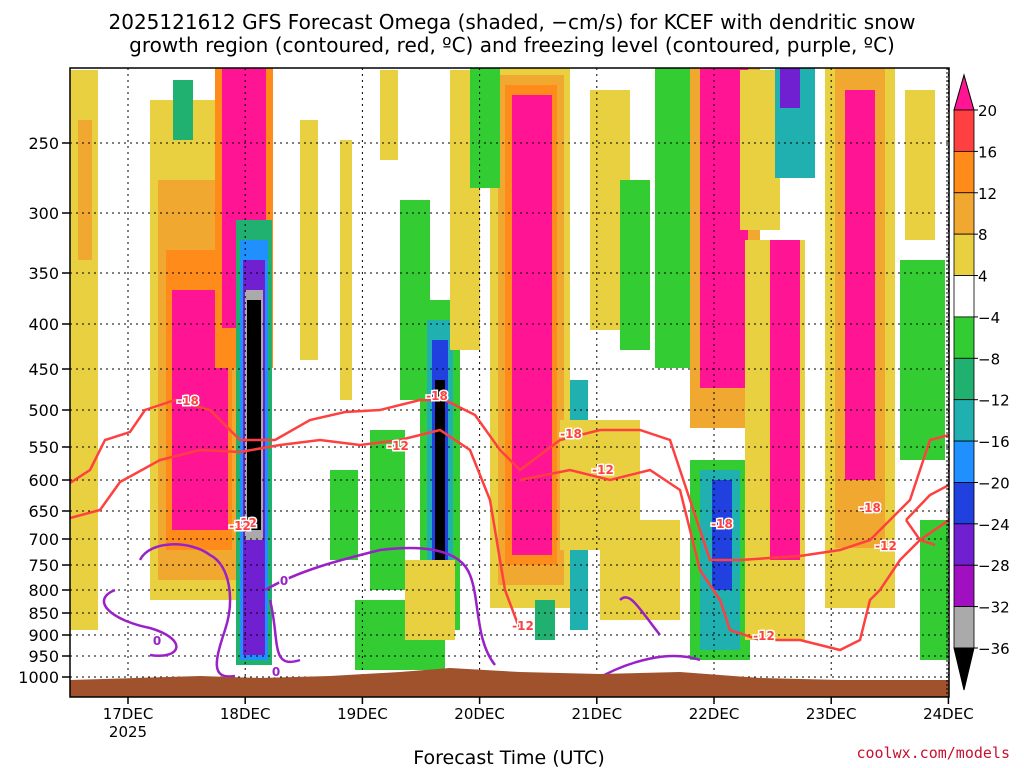 This screenshot has height=768, width=1024. I want to click on colorbar-label: 20, so click(987, 111).